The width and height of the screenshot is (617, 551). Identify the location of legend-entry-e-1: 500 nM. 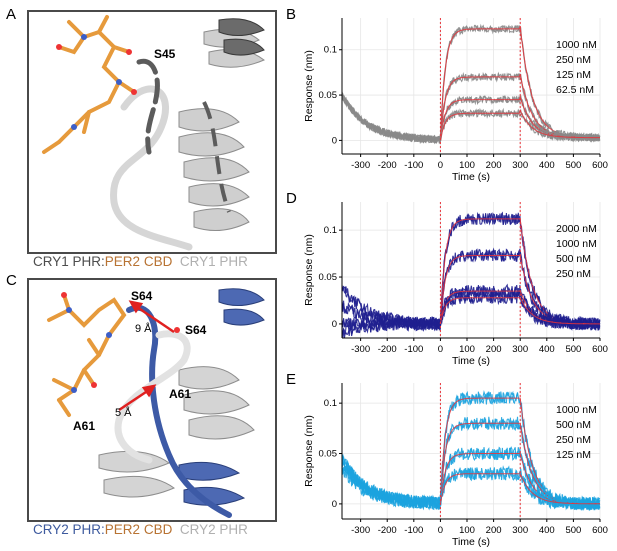
(573, 425).